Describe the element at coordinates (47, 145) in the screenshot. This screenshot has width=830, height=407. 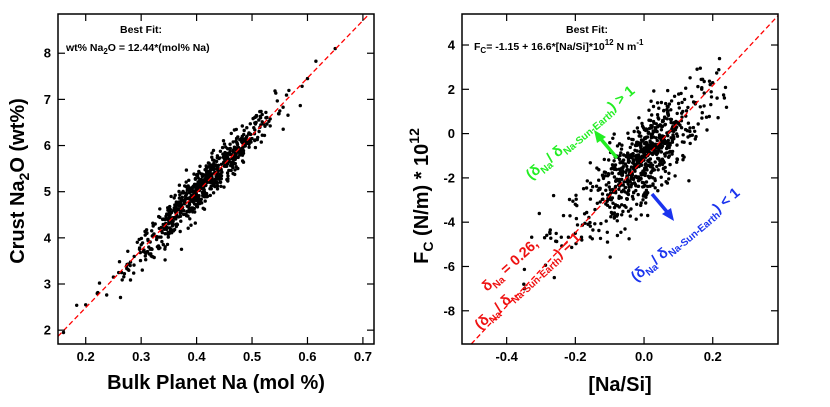
I see `y-tick-label: 6` at that location.